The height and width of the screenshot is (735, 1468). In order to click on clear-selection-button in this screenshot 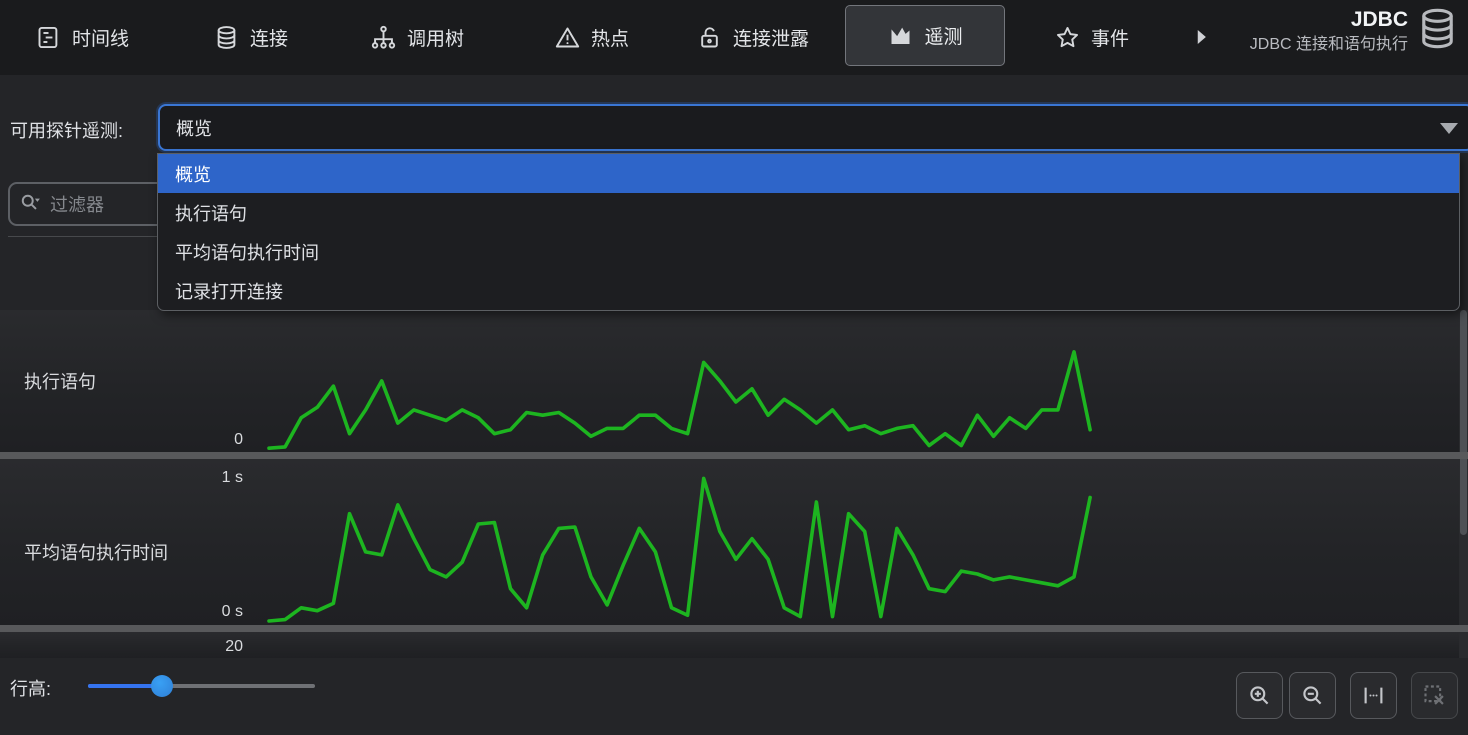, I will do `click(1434, 695)`.